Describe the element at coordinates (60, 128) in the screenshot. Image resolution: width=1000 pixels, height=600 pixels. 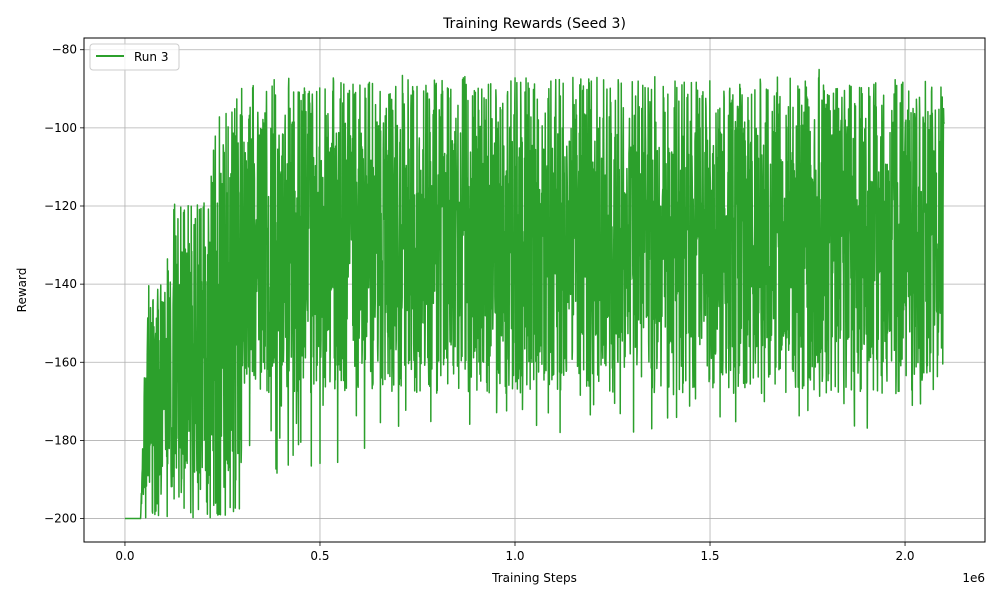
I see `y-tick-label: −100` at that location.